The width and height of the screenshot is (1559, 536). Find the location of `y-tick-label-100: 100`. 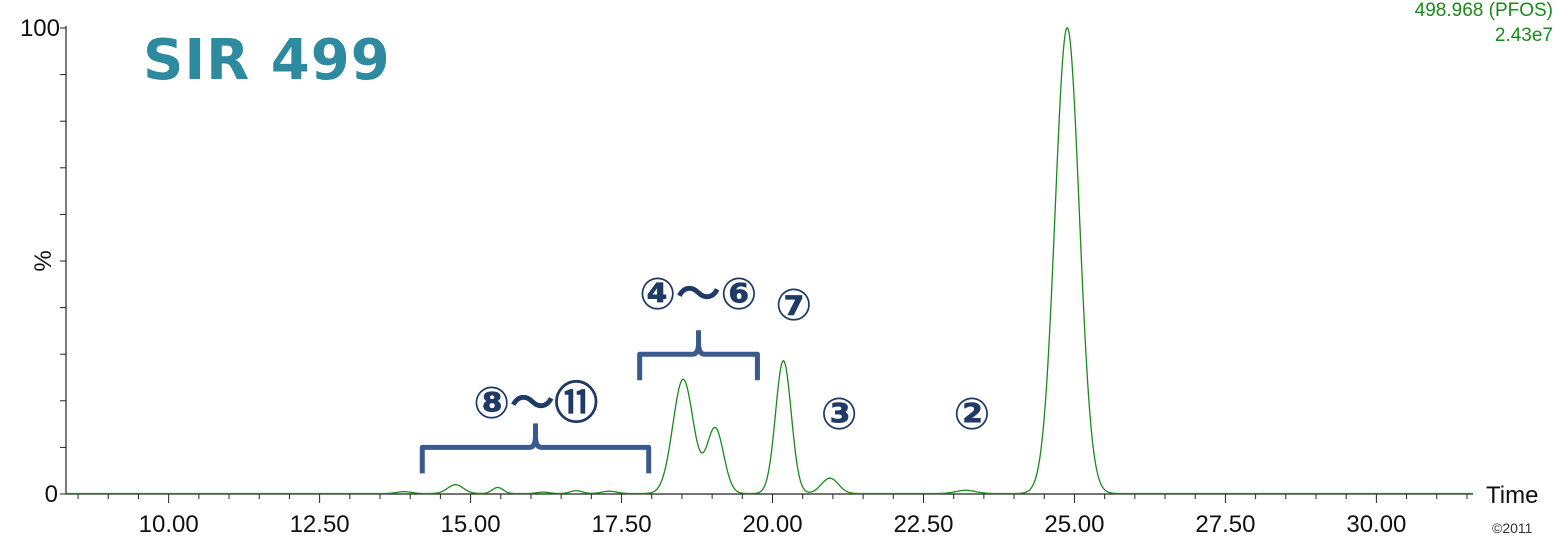

y-tick-label-100: 100 is located at coordinates (40, 28).